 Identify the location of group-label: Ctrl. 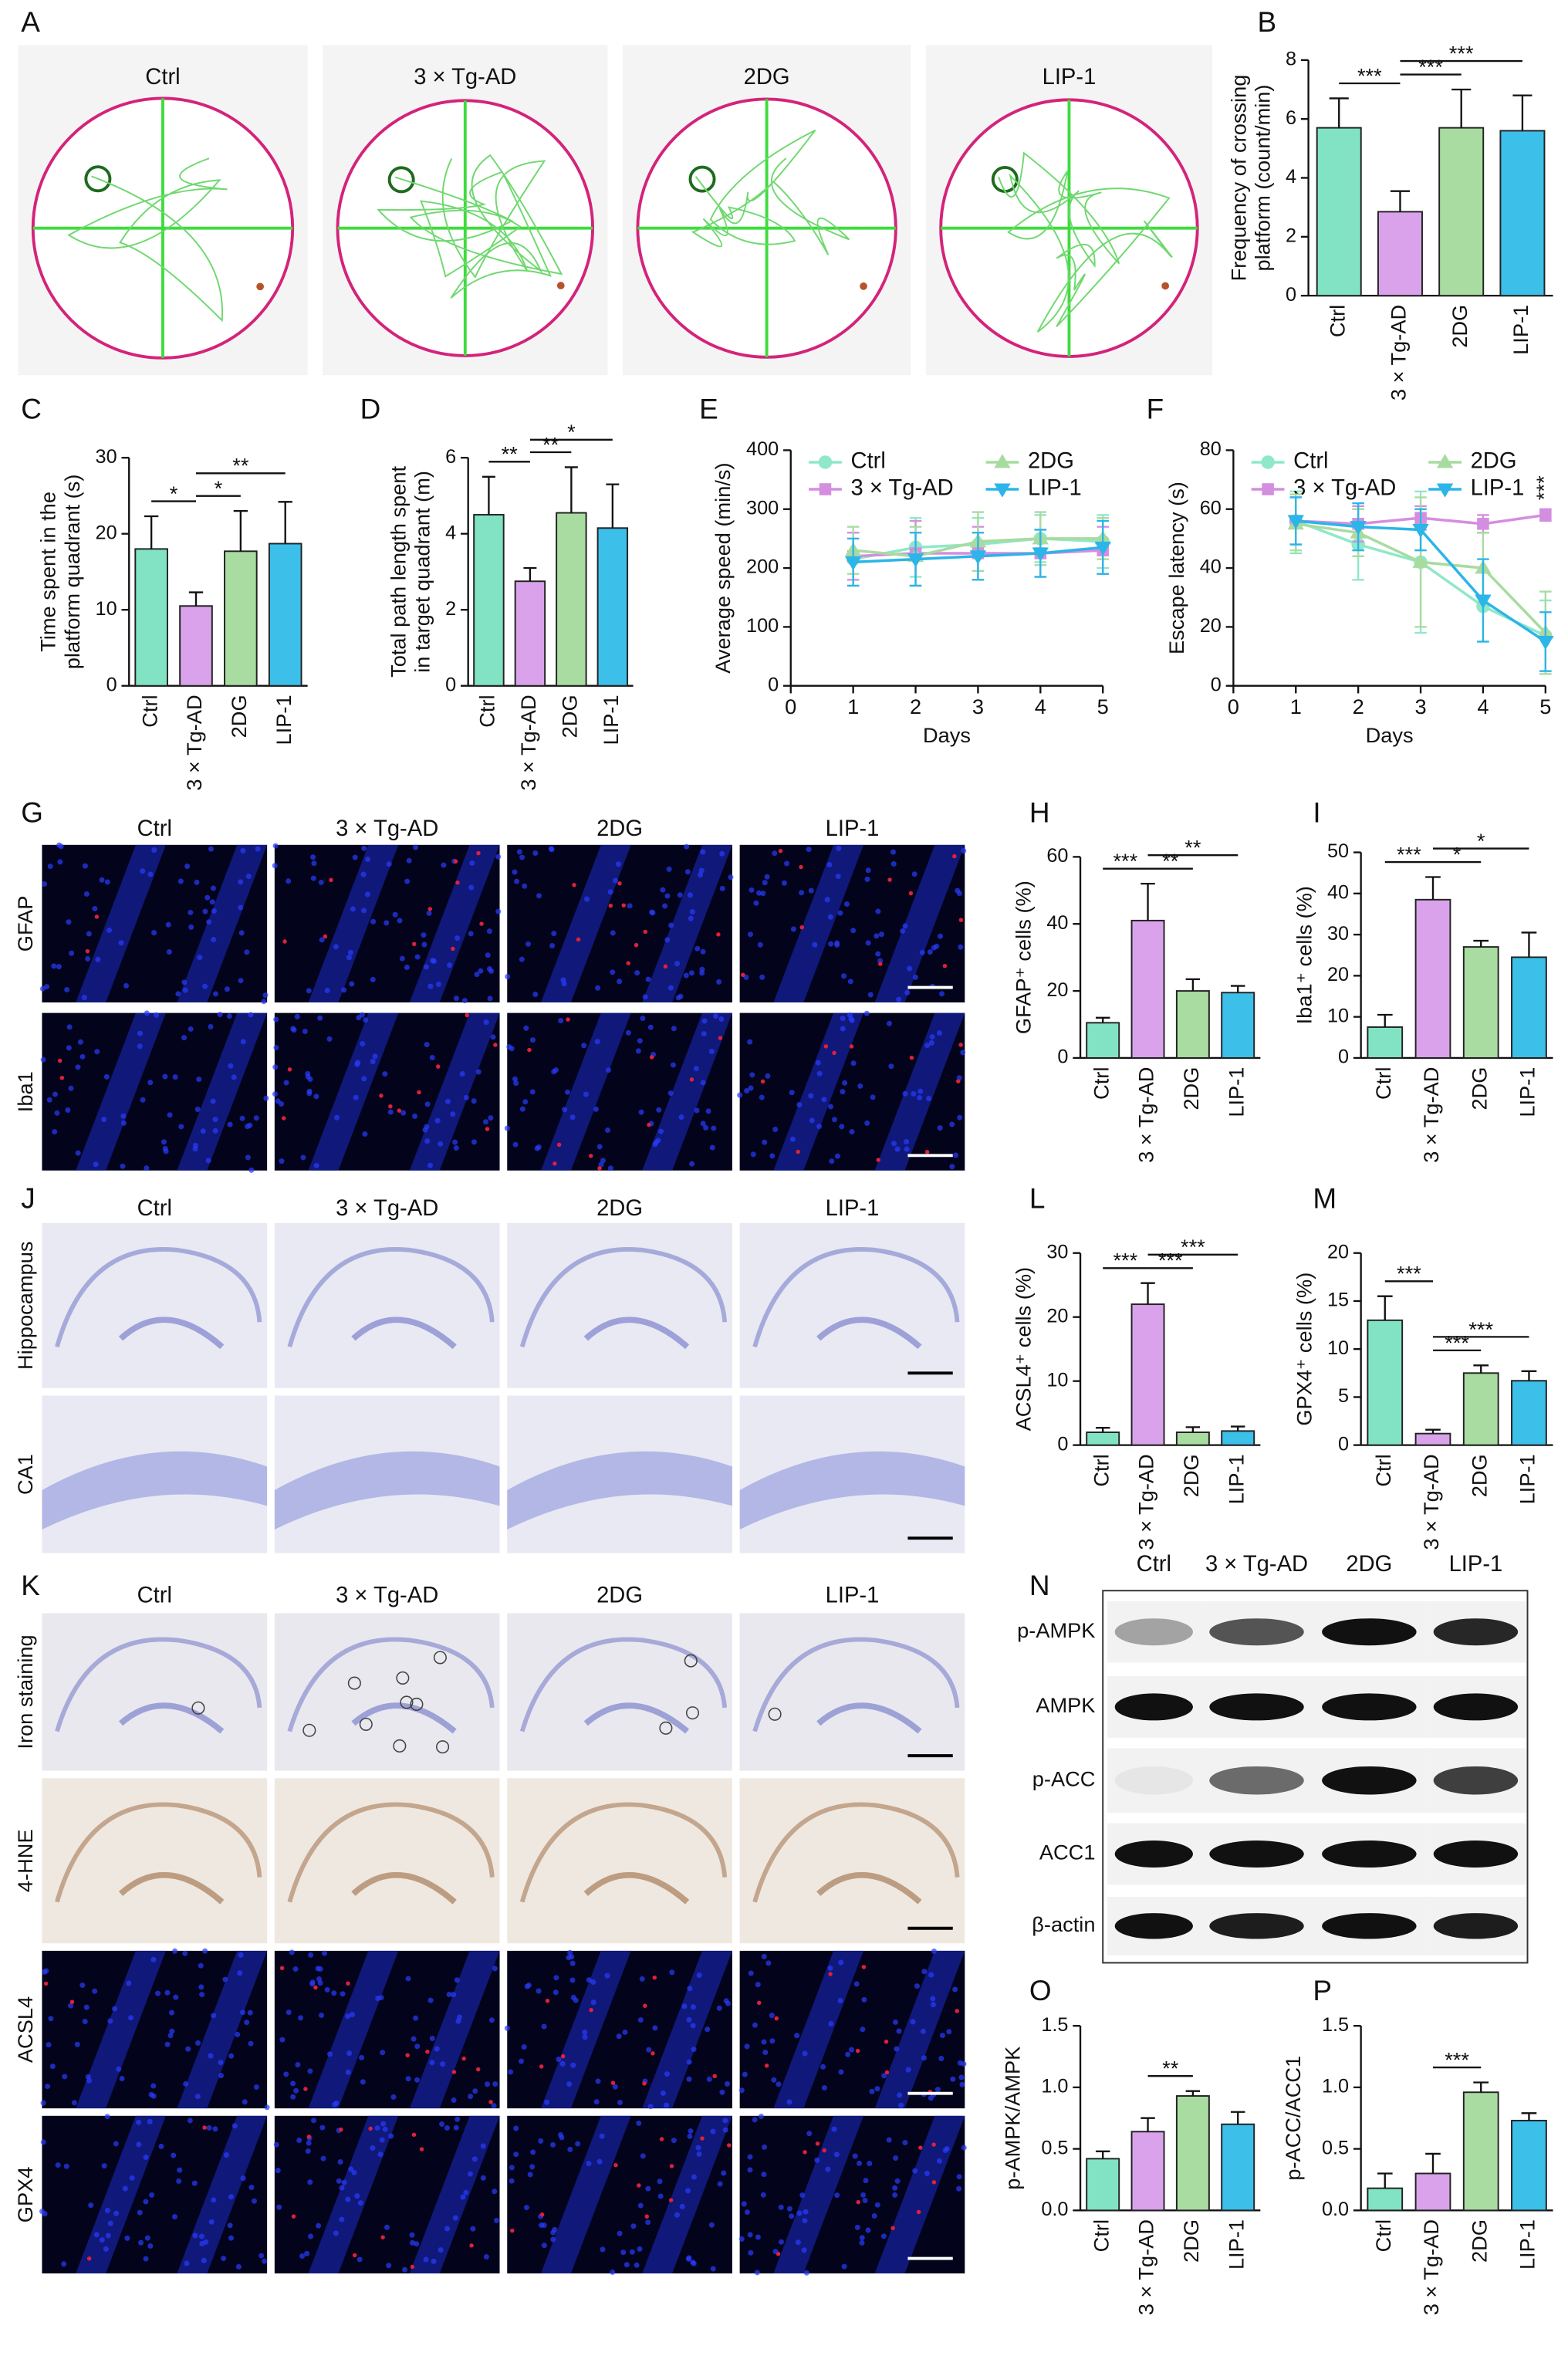
(154, 1208).